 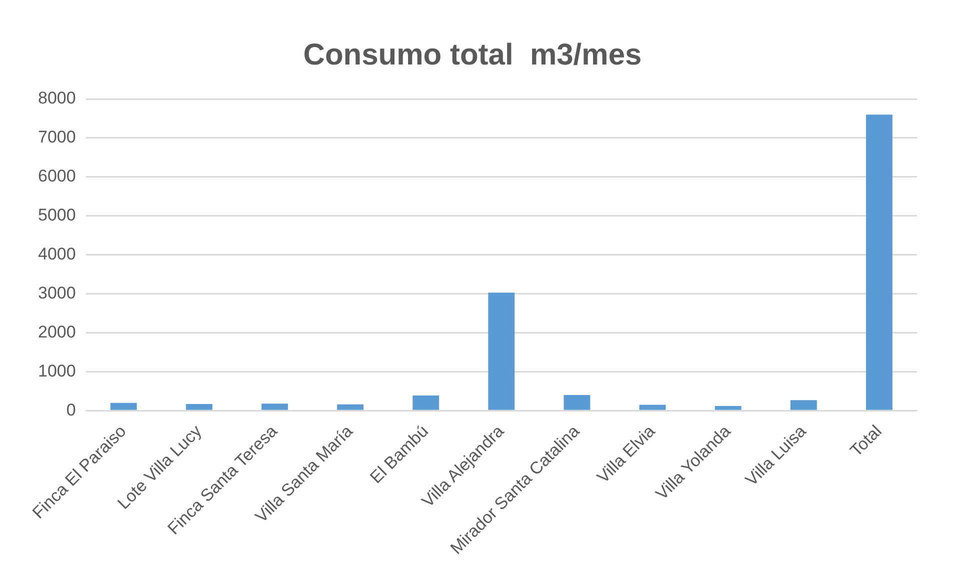 I want to click on y-tick-label: 7000, so click(x=57, y=137).